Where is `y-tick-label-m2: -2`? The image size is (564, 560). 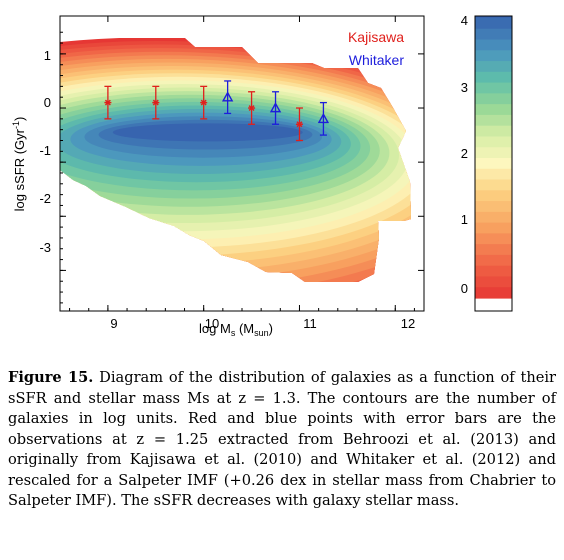
y-tick-label-m2: -2 is located at coordinates (45, 198).